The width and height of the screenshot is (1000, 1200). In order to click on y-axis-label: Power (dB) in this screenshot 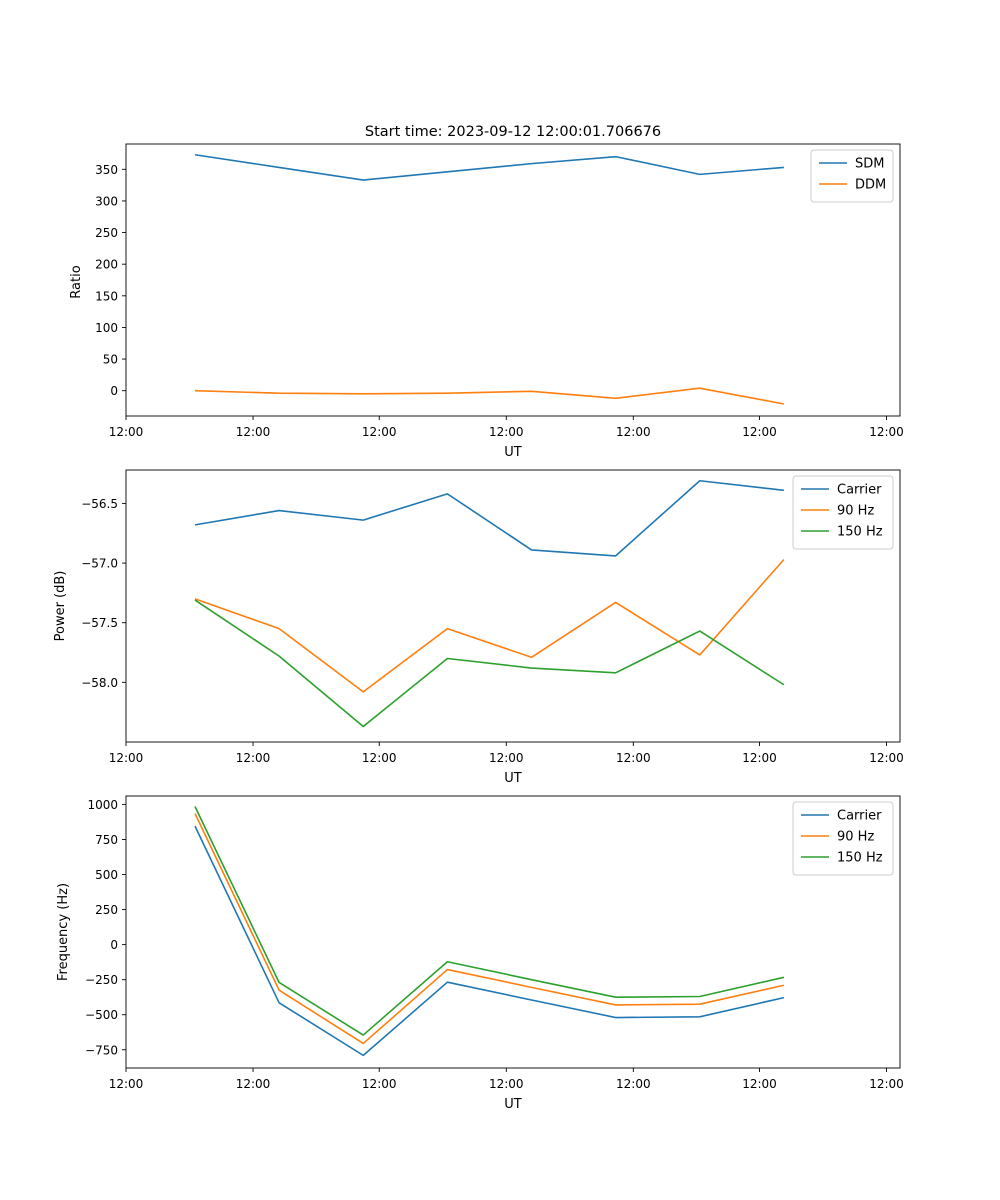, I will do `click(60, 606)`.